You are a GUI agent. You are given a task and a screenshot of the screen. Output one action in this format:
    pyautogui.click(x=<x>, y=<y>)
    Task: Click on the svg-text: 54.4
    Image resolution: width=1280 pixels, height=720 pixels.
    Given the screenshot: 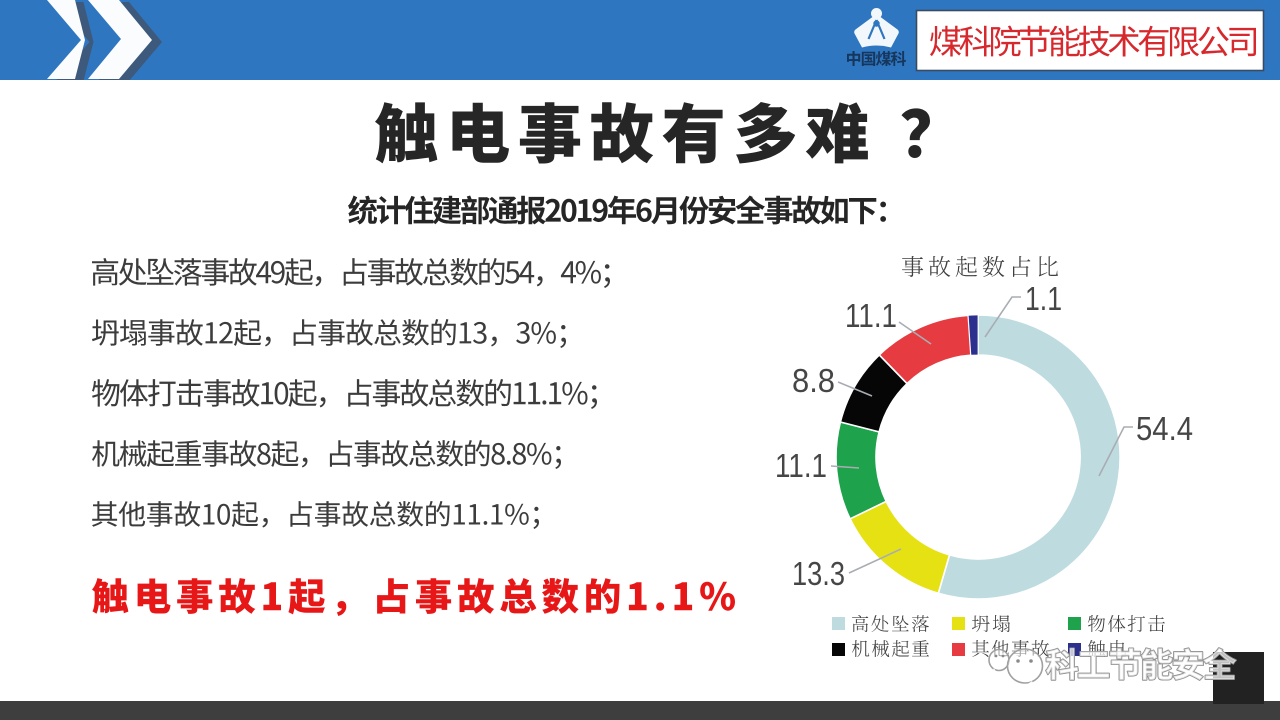 What is the action you would take?
    pyautogui.click(x=1164, y=428)
    